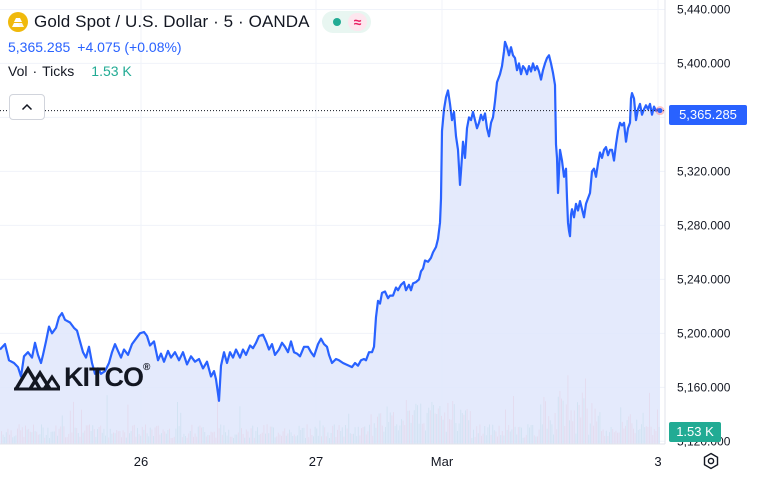 The image size is (759, 481). Describe the element at coordinates (107, 377) in the screenshot. I see `kitco-text: KITCO®` at that location.